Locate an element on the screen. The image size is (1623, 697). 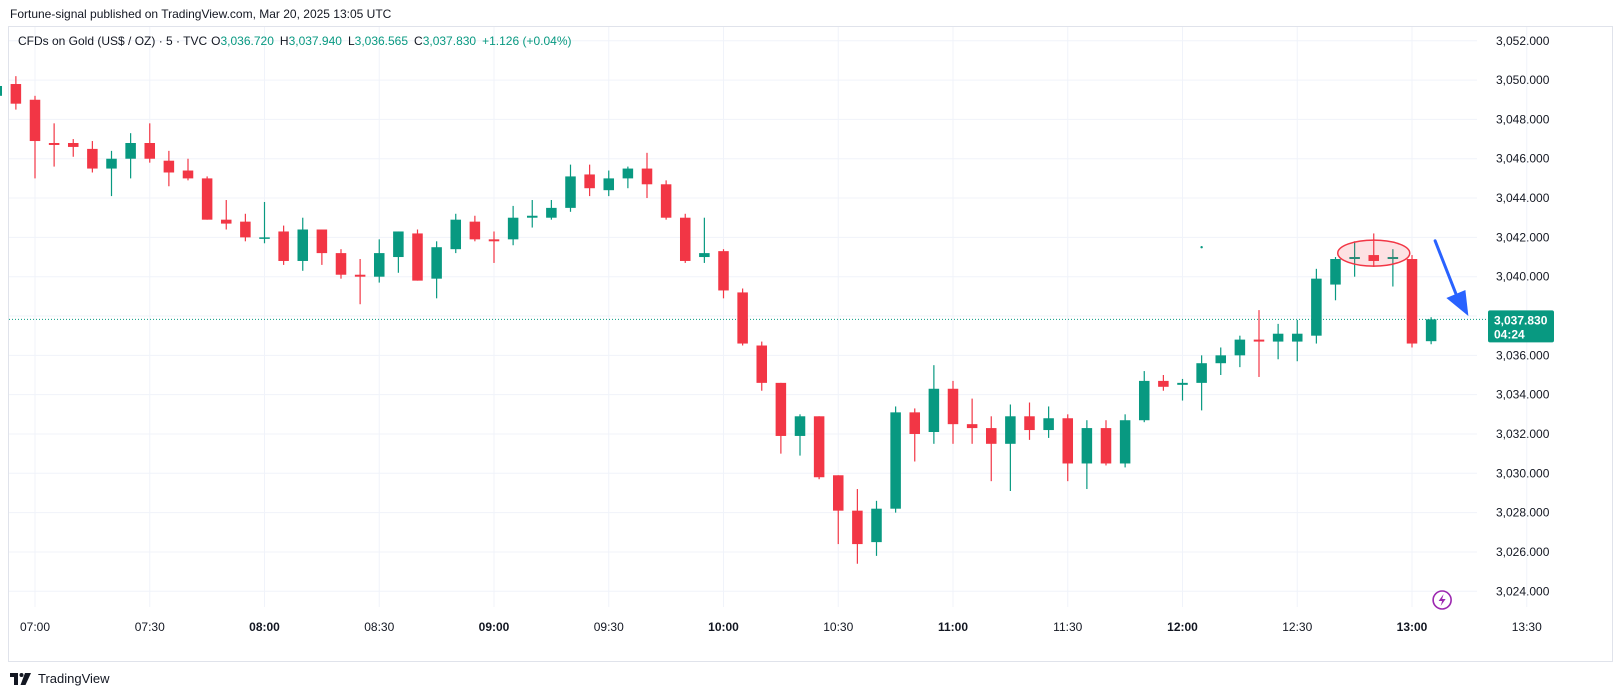
y-tick-label: 3,042.000 is located at coordinates (1523, 237).